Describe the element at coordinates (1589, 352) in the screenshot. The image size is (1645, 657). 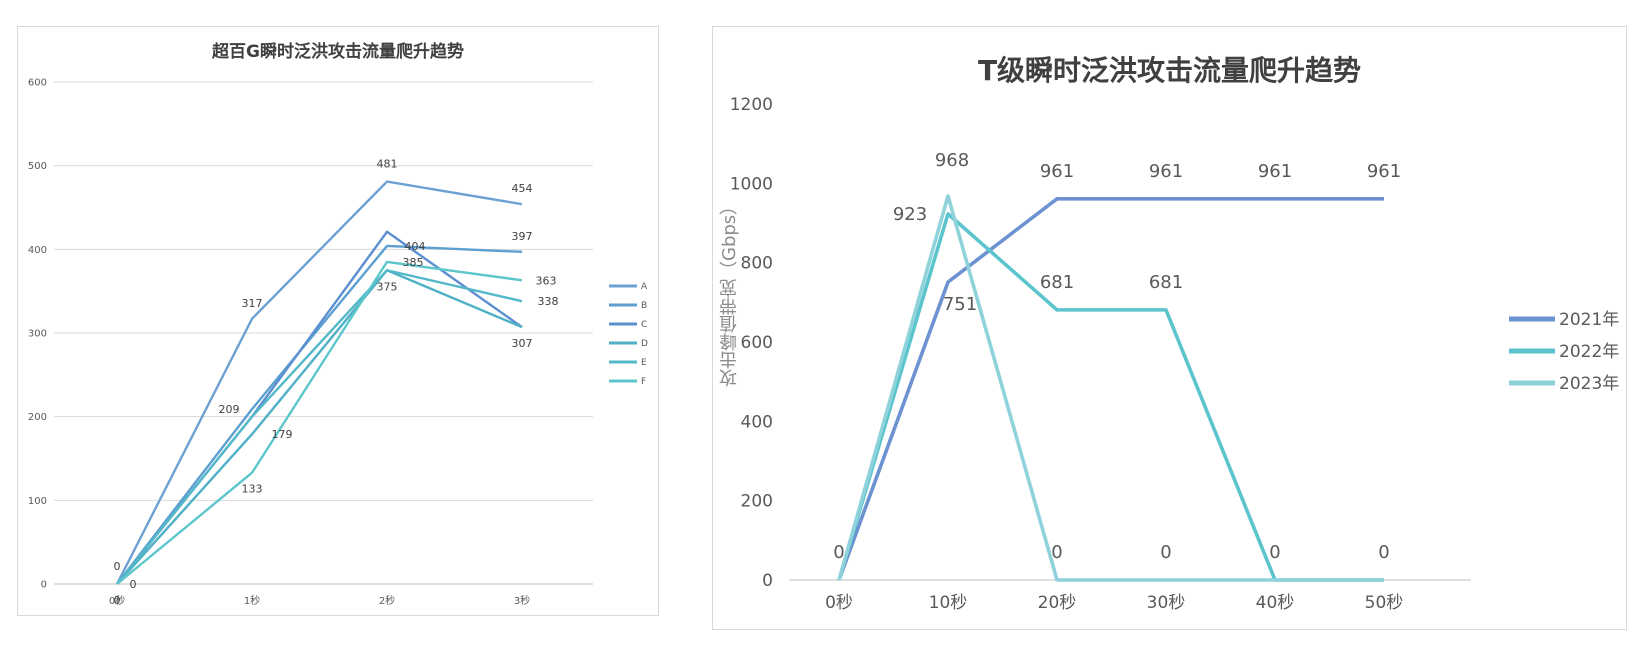
I see `legend-label: 2022年` at that location.